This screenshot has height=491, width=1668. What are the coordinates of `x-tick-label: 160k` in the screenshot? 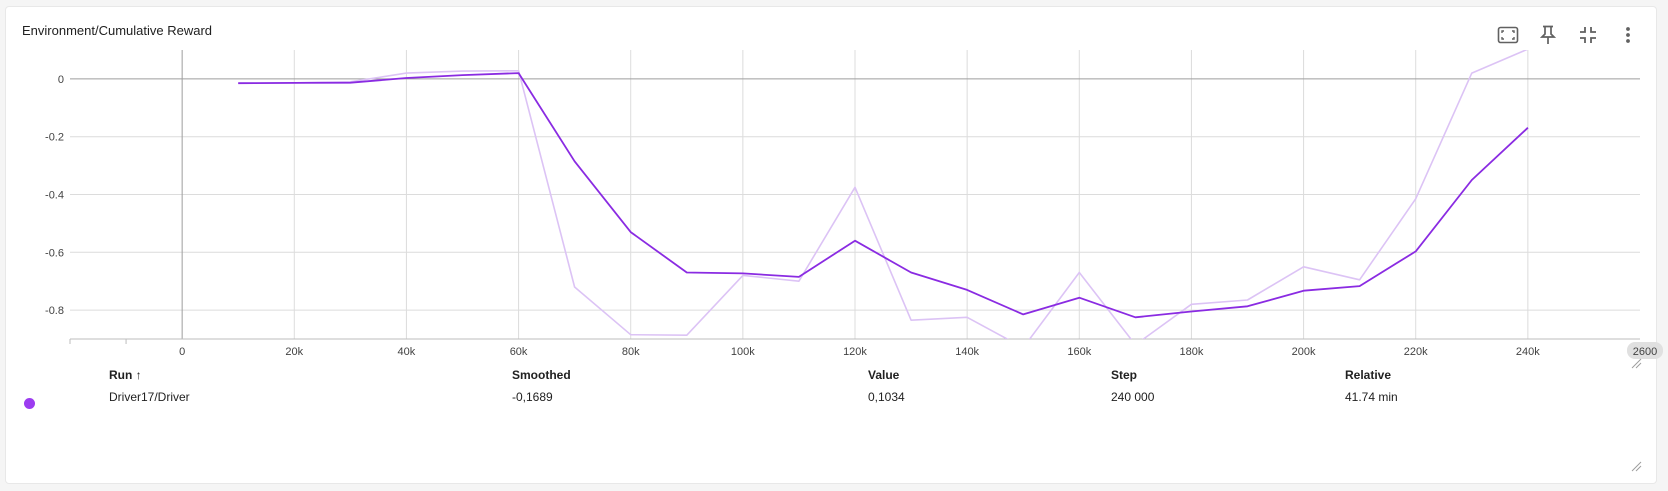 It's located at (1079, 352).